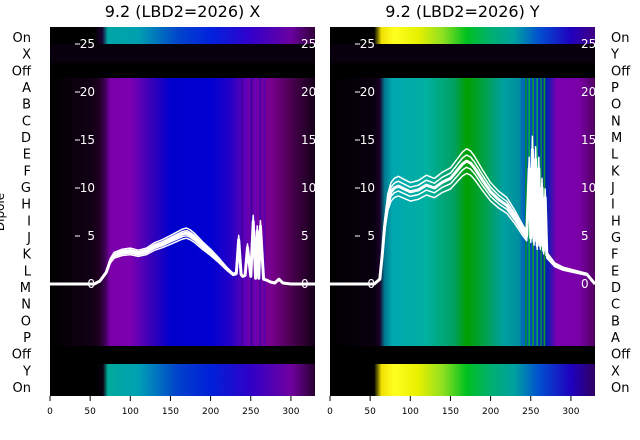  What do you see at coordinates (3, 212) in the screenshot?
I see `y-axis-label: Dipole` at bounding box center [3, 212].